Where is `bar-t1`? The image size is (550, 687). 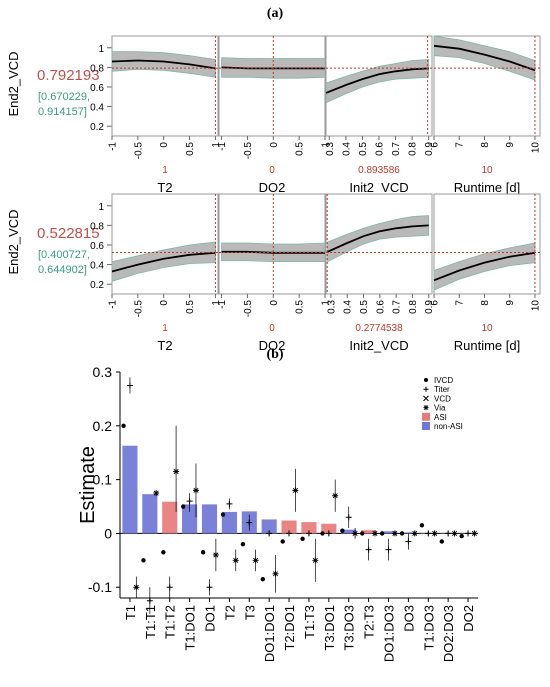
bar-t1 is located at coordinates (130, 489).